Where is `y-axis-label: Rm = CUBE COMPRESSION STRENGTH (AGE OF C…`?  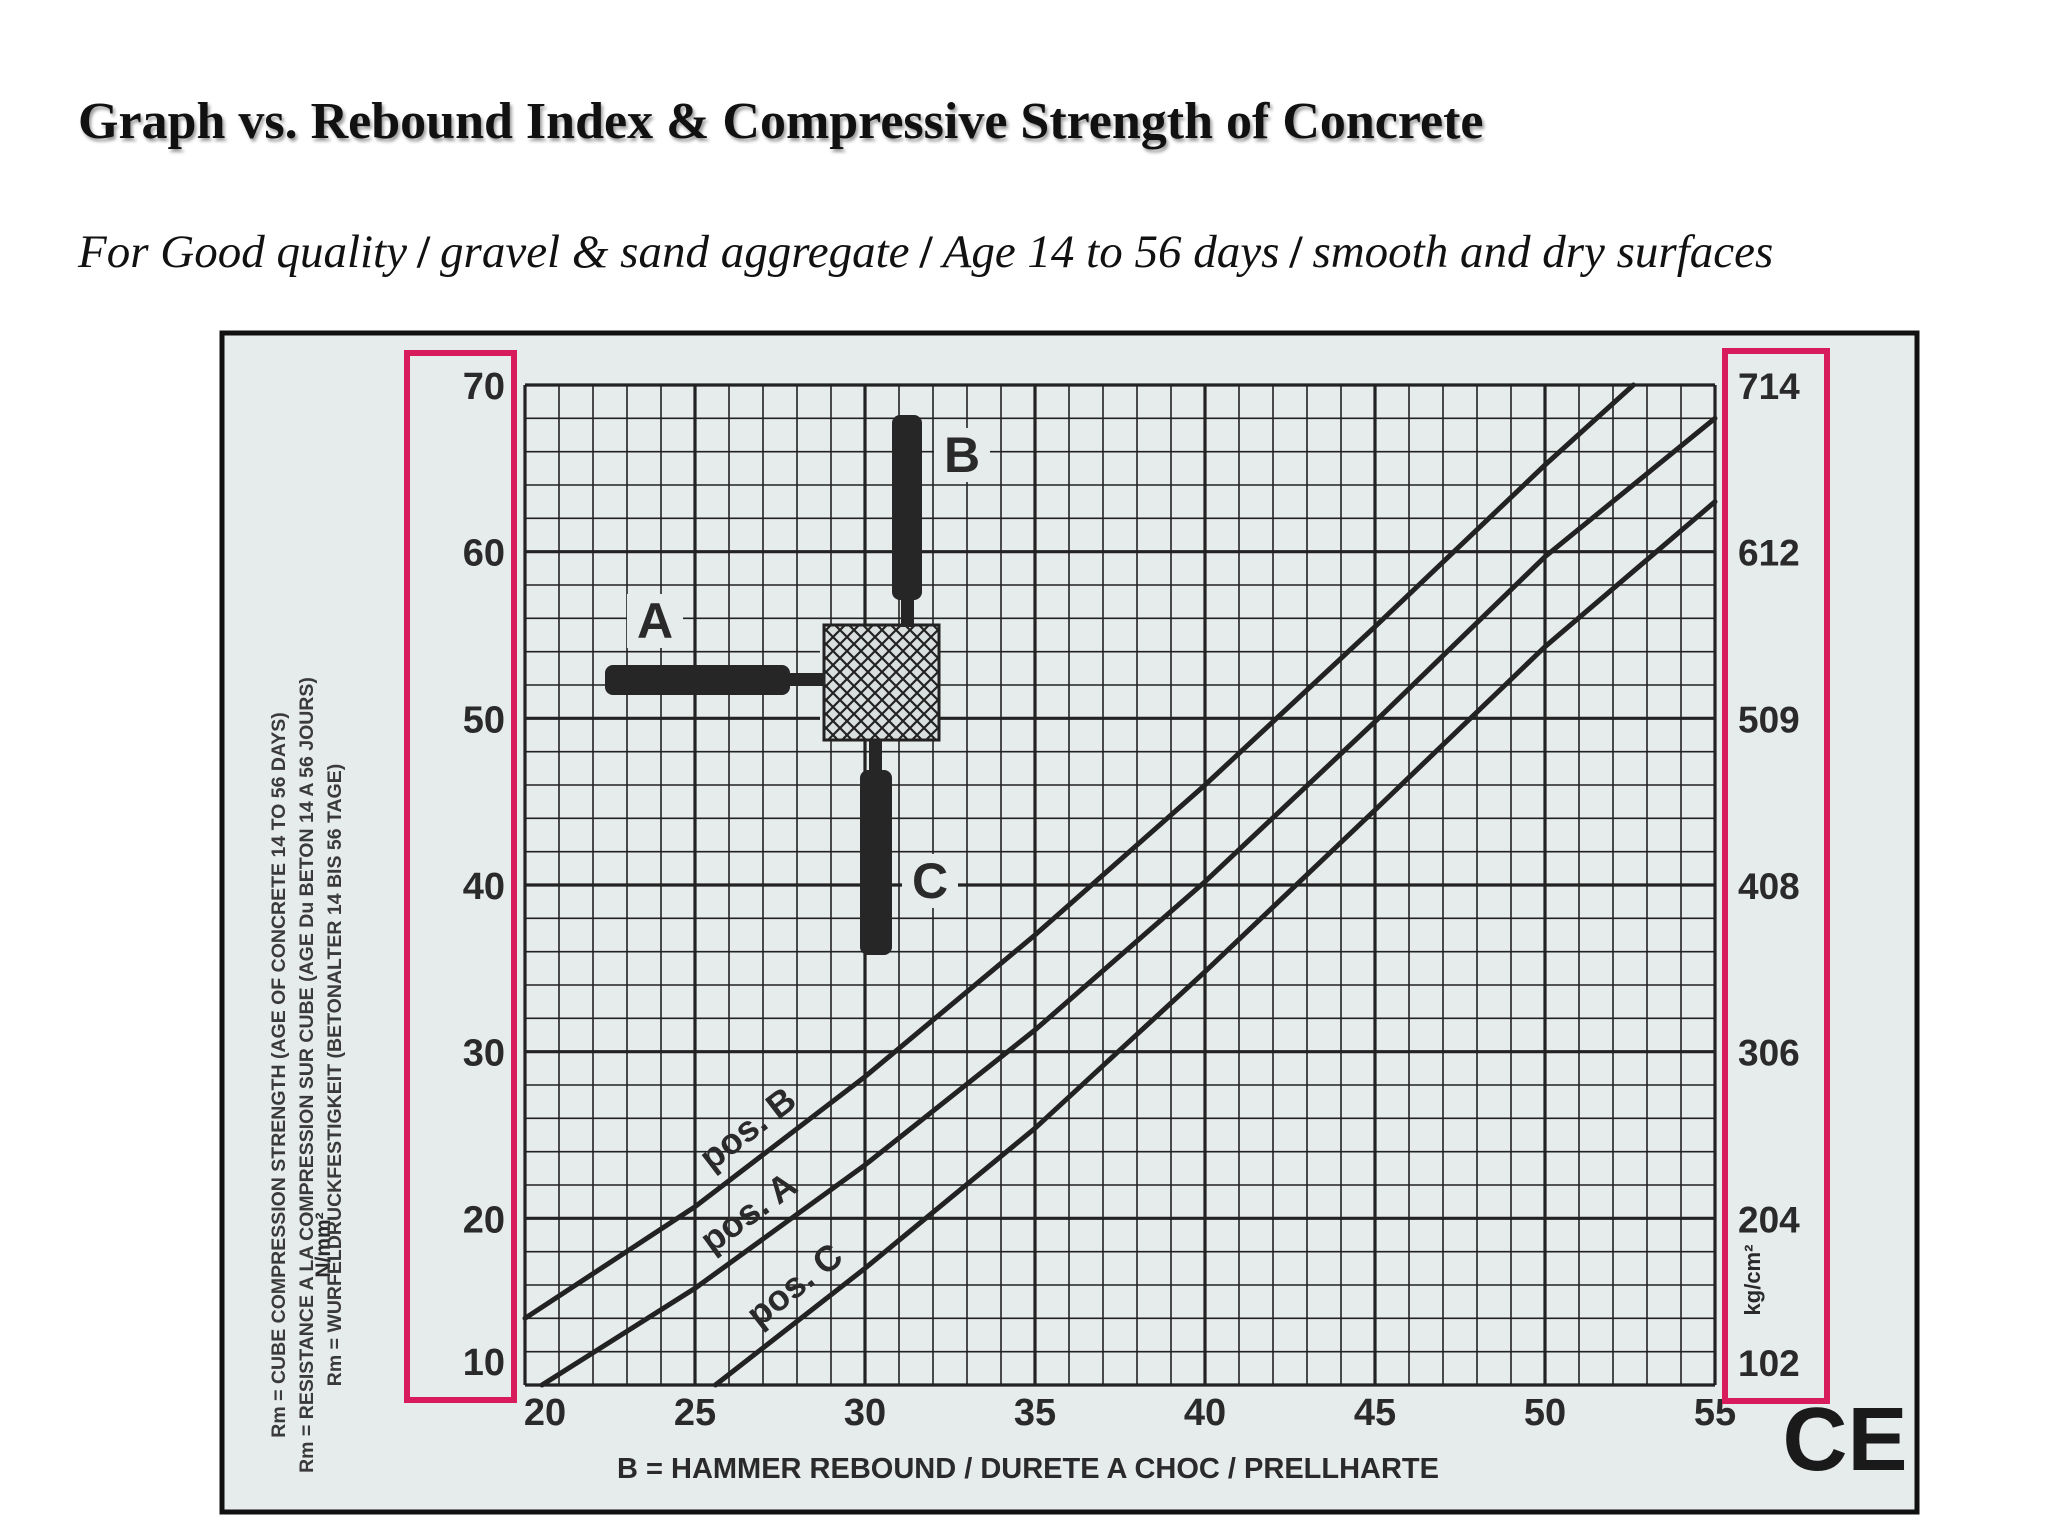
y-axis-label: Rm = CUBE COMPRESSION STRENGTH (AGE OF C… is located at coordinates (307, 1075).